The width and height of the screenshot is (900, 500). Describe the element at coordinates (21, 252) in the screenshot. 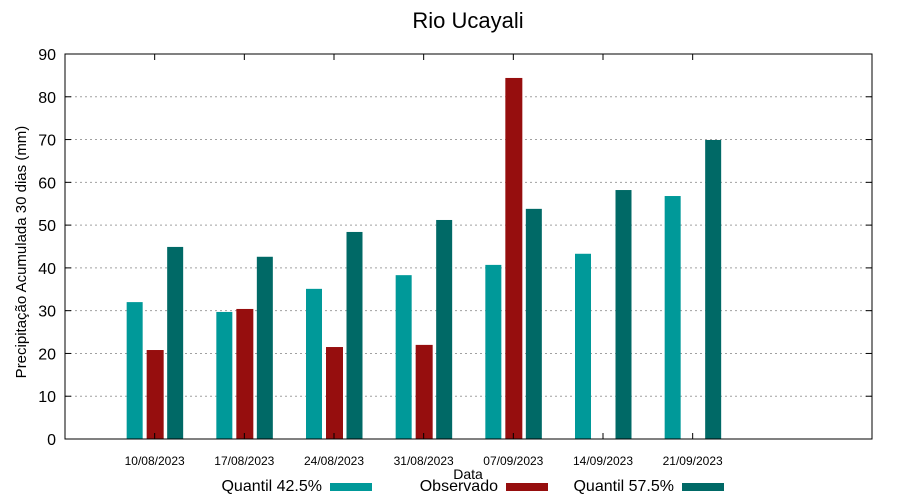

I see `y-axis-label: Precipitação Acumulada 30 dias (mm)` at that location.